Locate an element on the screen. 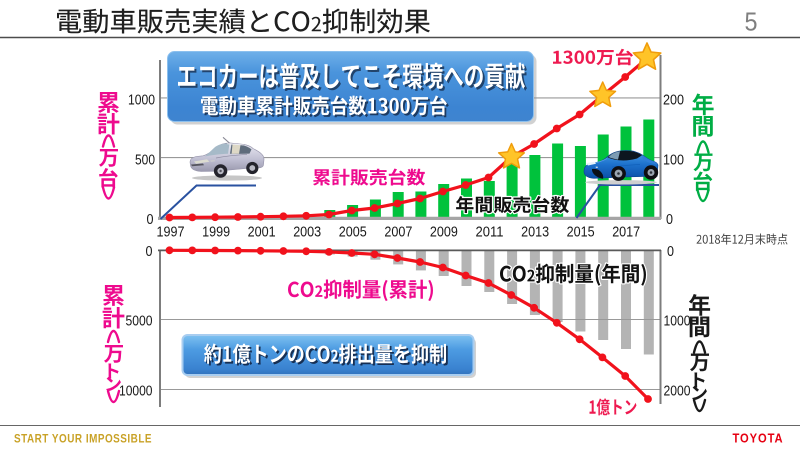 The height and width of the screenshot is (450, 800). svg-text: START YOUR IMPOSSIBLE is located at coordinates (83, 439).